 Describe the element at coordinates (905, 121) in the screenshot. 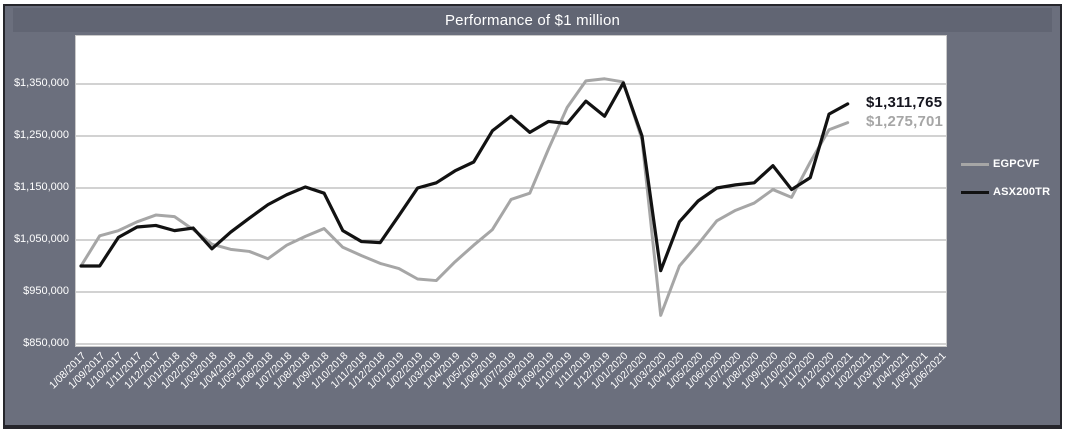

I see `data-label-egpcvf: $1,275,701` at that location.